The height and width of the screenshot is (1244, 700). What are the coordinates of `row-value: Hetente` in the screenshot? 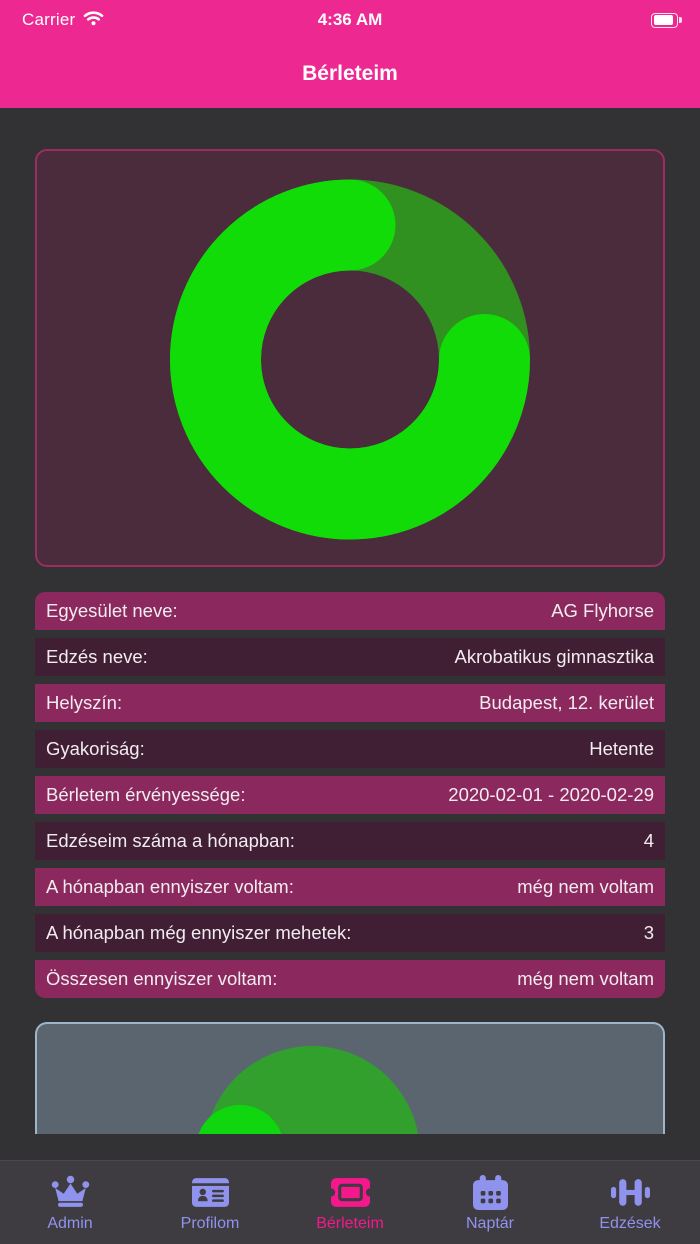 It's located at (621, 748).